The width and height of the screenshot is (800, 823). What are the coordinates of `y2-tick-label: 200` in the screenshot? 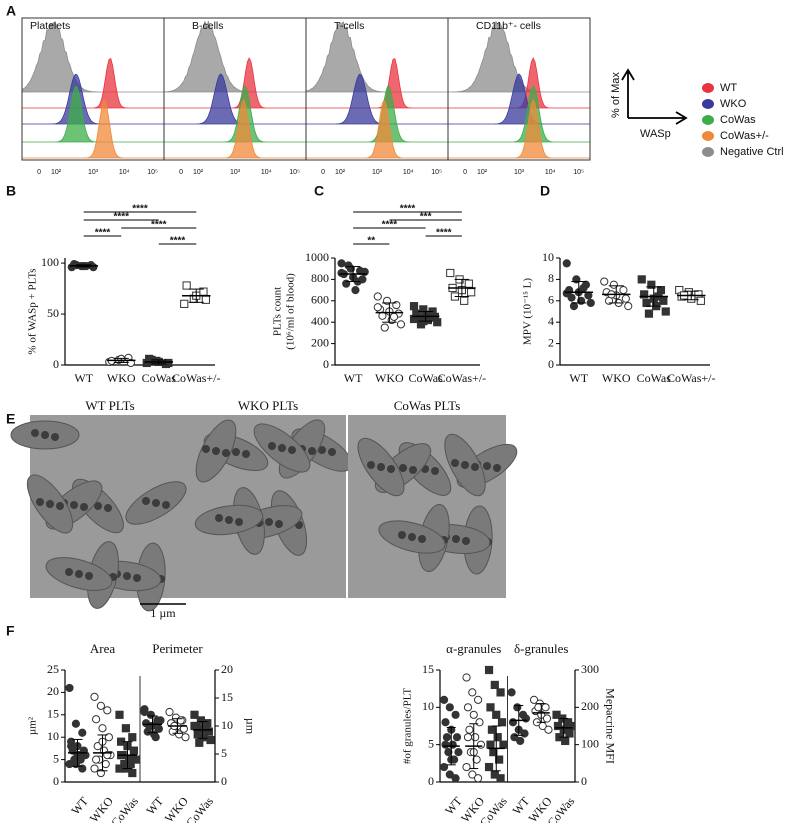 It's located at (590, 706).